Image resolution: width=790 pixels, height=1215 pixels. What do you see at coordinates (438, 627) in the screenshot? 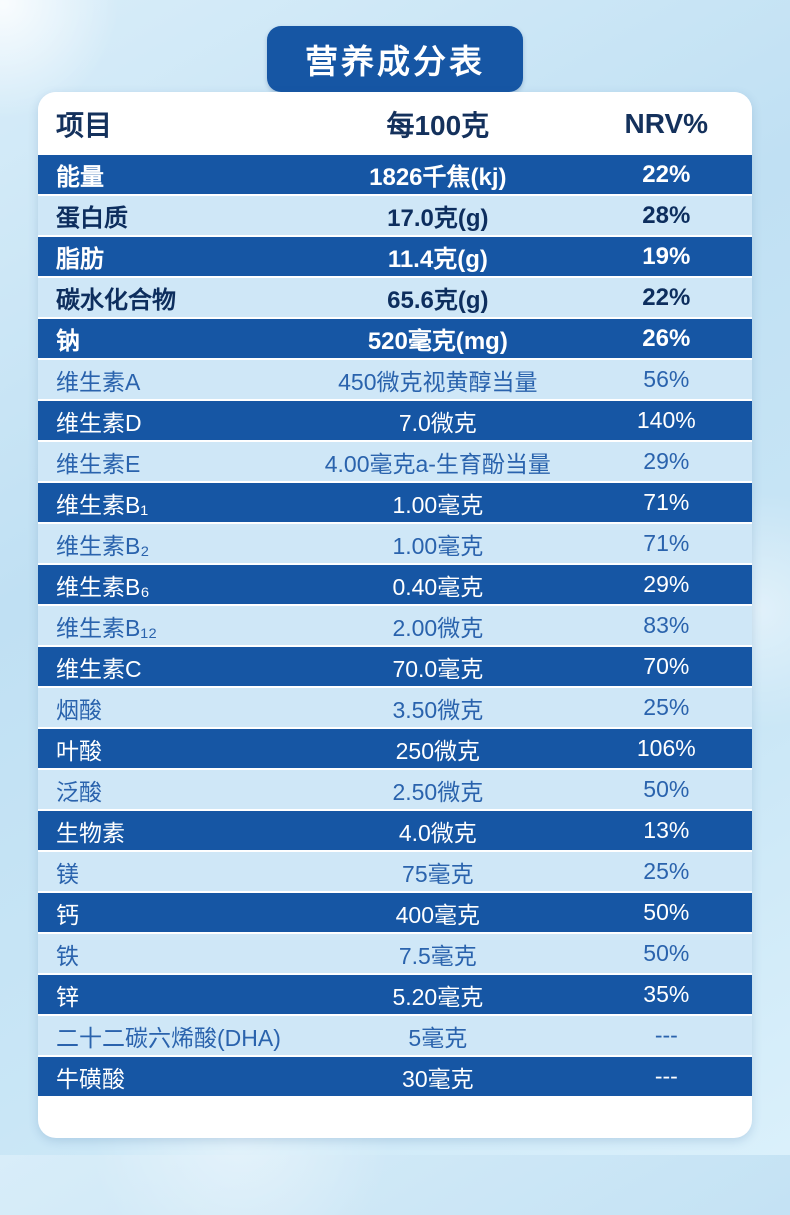
I see `nutrient-amount: 2.00微克` at bounding box center [438, 627].